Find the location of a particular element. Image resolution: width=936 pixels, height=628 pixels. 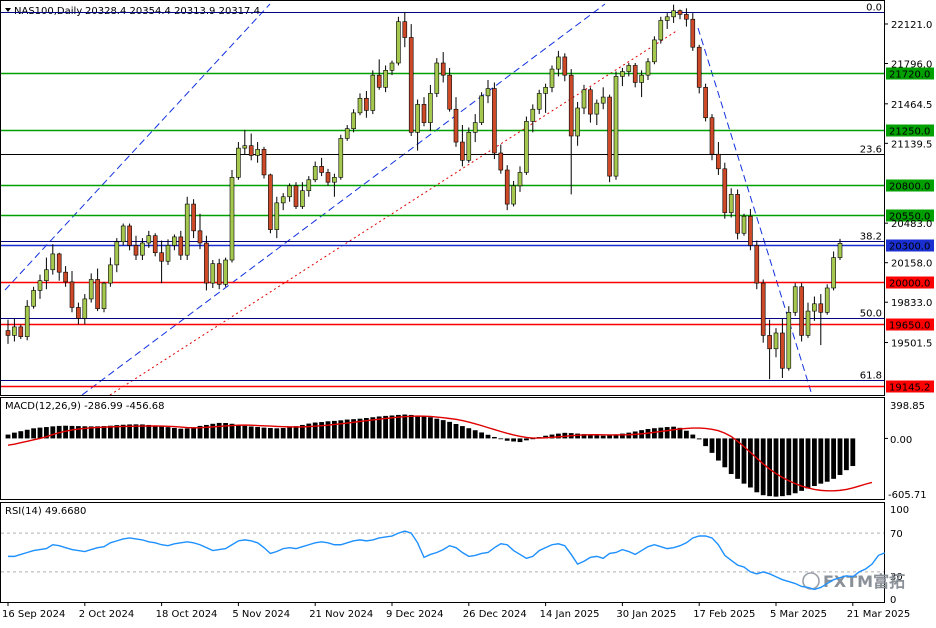

level-tag-label: 20300.0 is located at coordinates (909, 247).